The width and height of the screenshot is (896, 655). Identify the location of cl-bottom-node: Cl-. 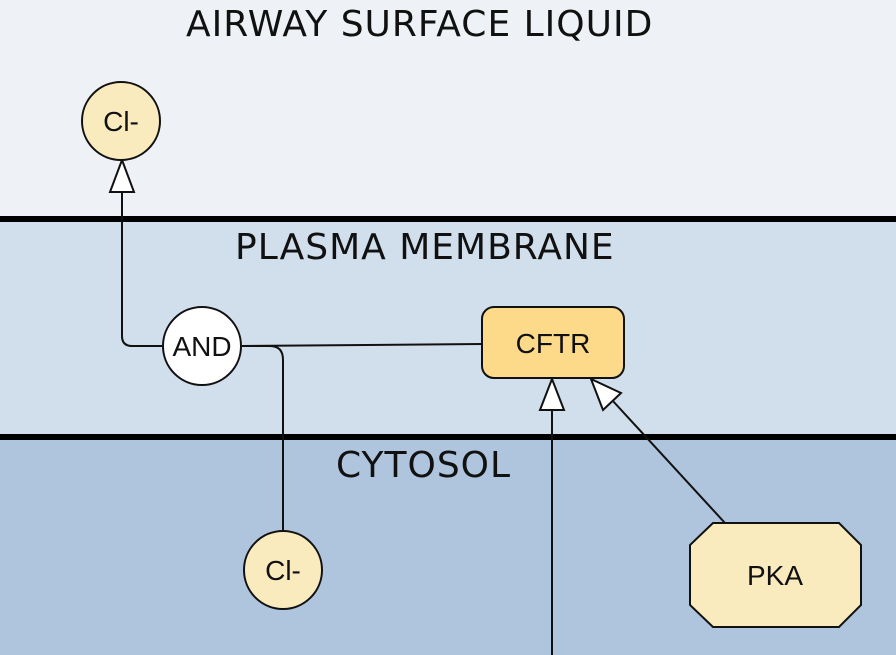
(283, 570).